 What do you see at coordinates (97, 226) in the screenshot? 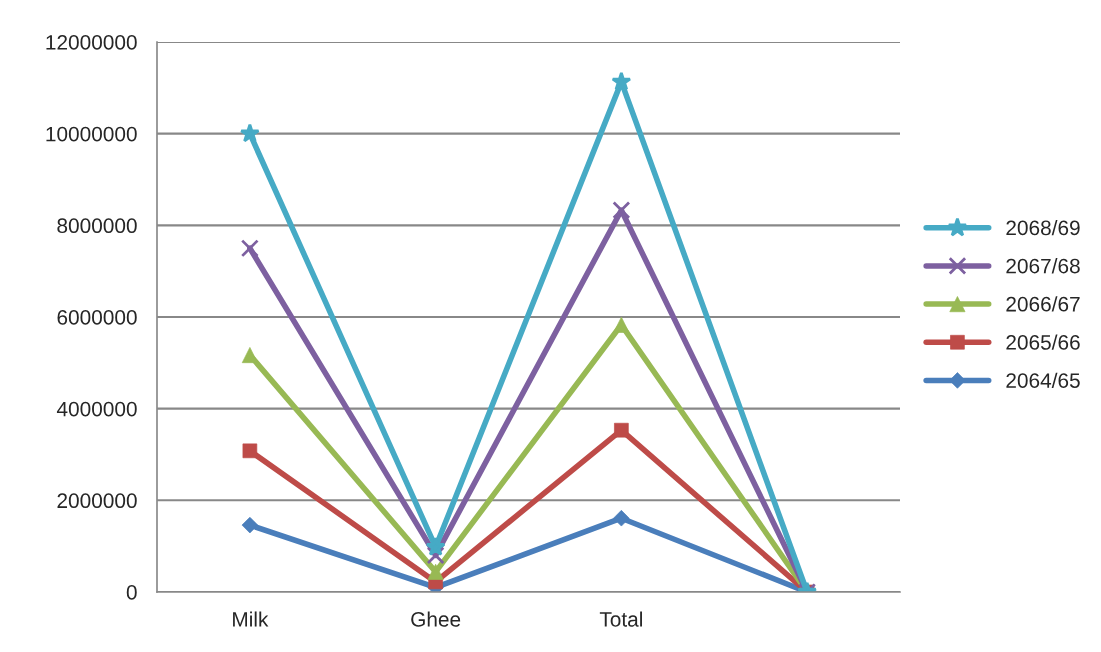
I see `y-tick-label: 8000000` at bounding box center [97, 226].